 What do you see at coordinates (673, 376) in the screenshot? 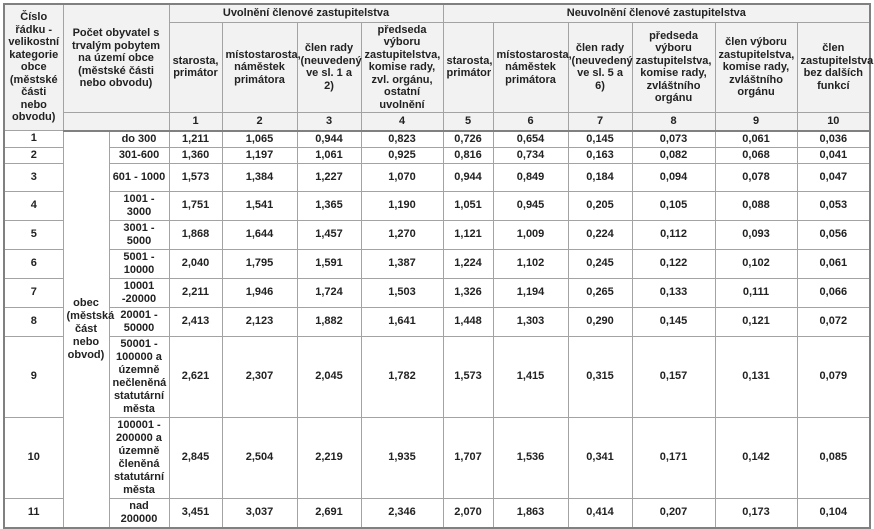
I see `value-cell-col8: 0,157` at bounding box center [673, 376].